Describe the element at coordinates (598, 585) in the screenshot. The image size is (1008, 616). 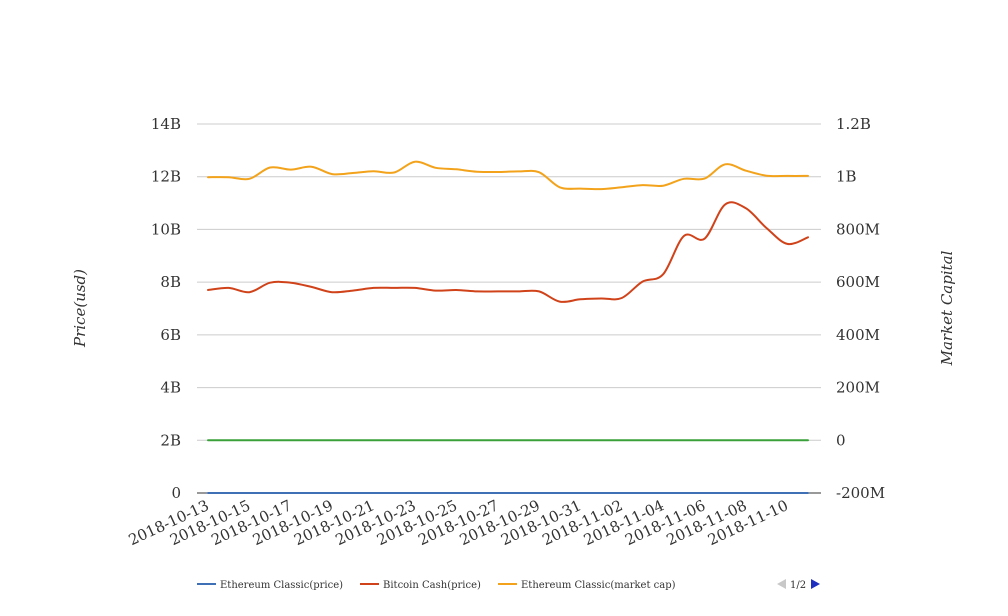
I see `legend-label: Ethereum Classic(market cap)` at that location.